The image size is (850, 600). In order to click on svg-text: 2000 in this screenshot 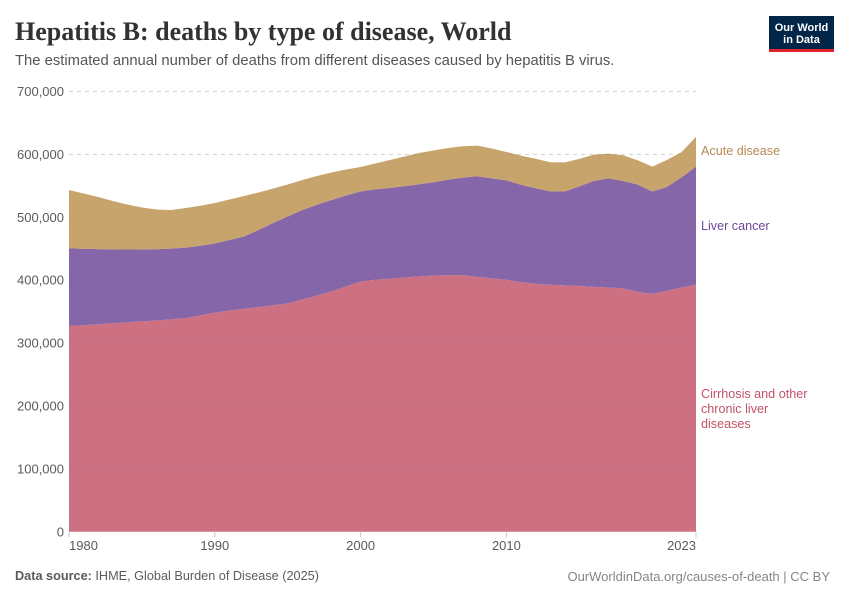, I will do `click(360, 545)`.